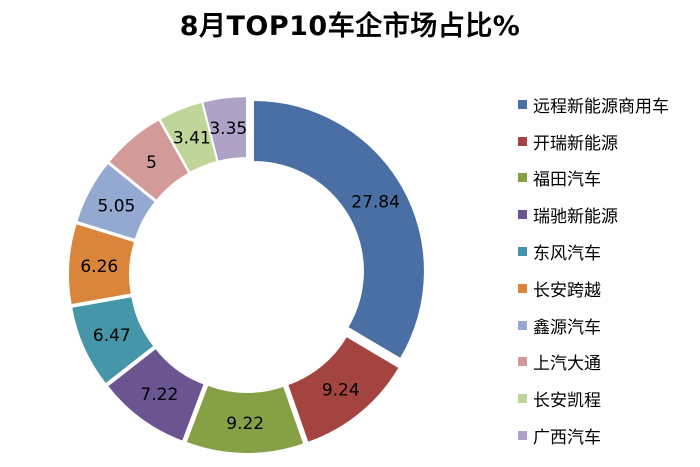 The width and height of the screenshot is (700, 467). Describe the element at coordinates (567, 401) in the screenshot. I see `legend-label: 长安凯程` at that location.